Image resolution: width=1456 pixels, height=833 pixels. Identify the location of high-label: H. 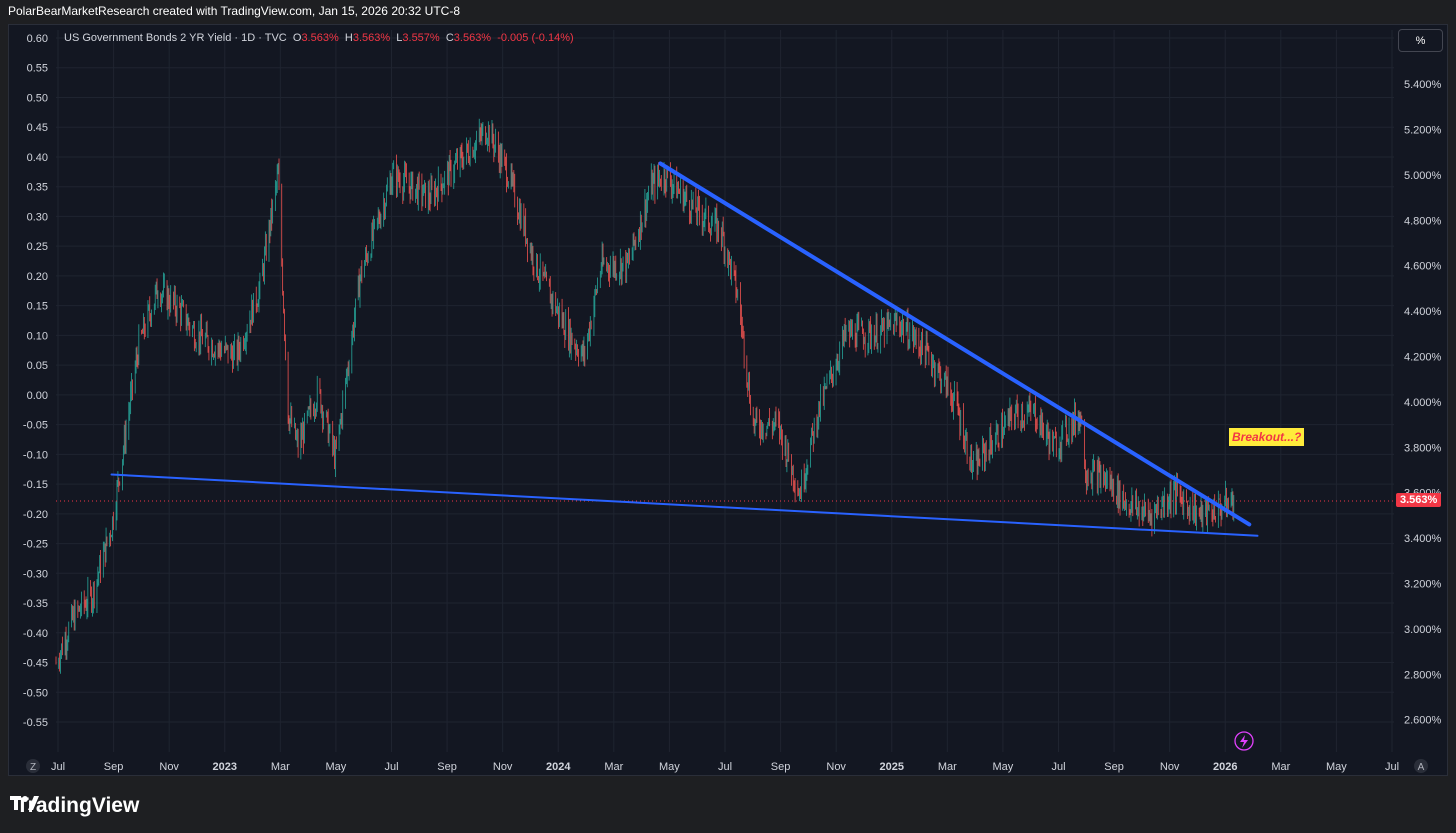
(348, 38).